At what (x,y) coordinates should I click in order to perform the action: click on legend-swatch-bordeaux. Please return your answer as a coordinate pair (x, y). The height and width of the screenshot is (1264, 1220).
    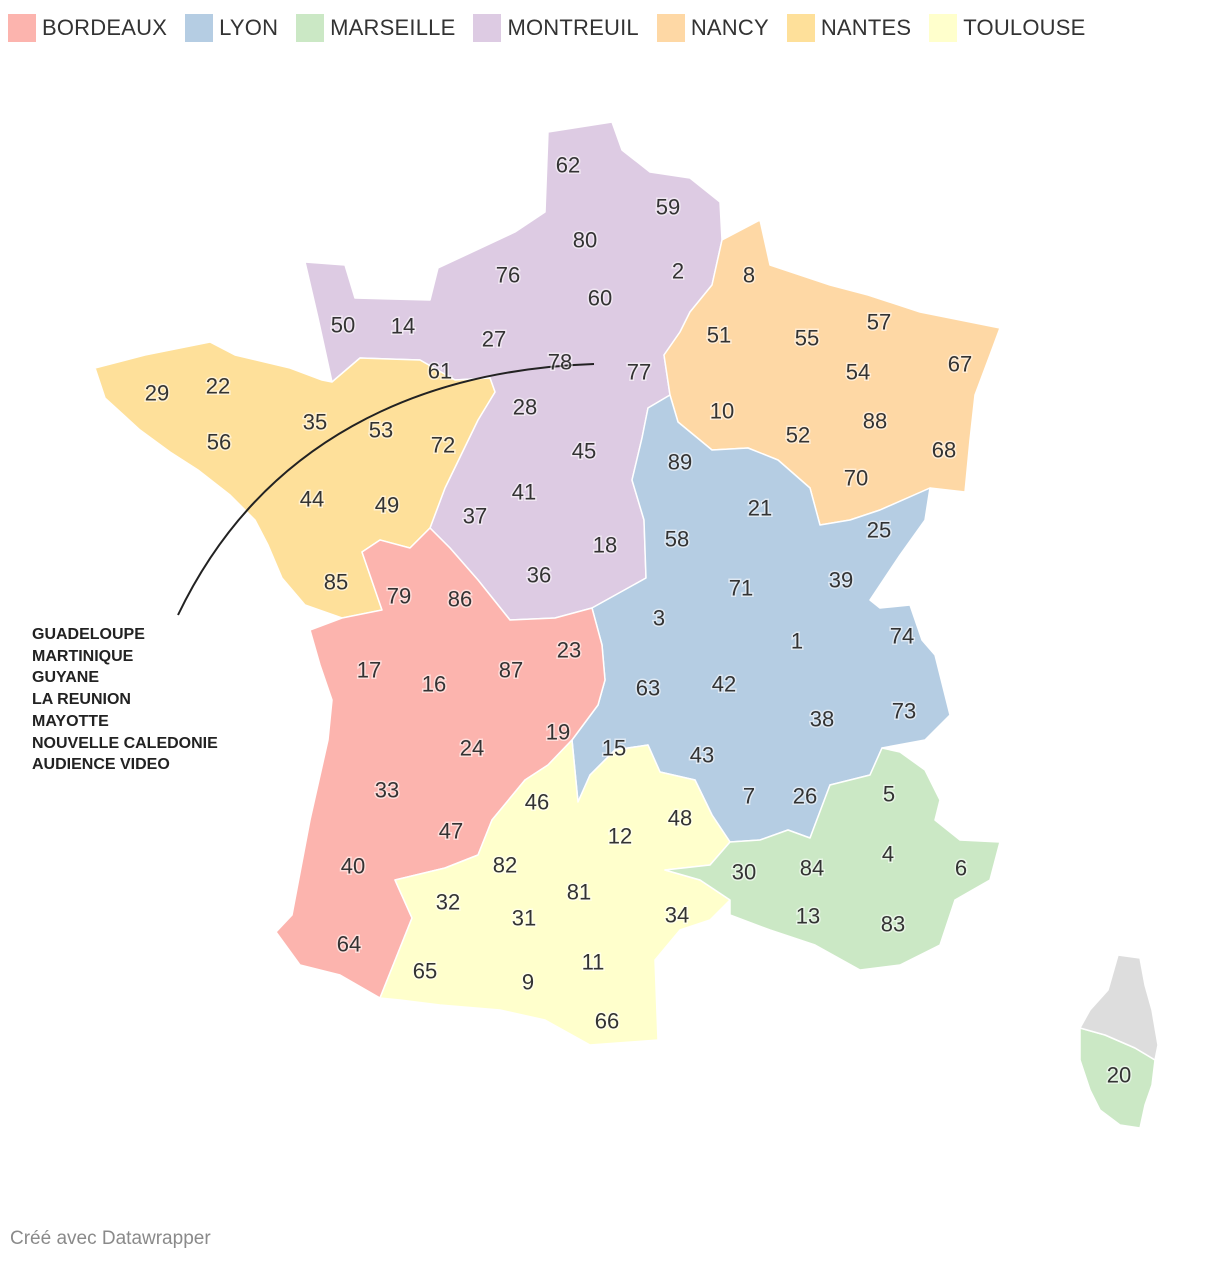
    Looking at the image, I should click on (22, 28).